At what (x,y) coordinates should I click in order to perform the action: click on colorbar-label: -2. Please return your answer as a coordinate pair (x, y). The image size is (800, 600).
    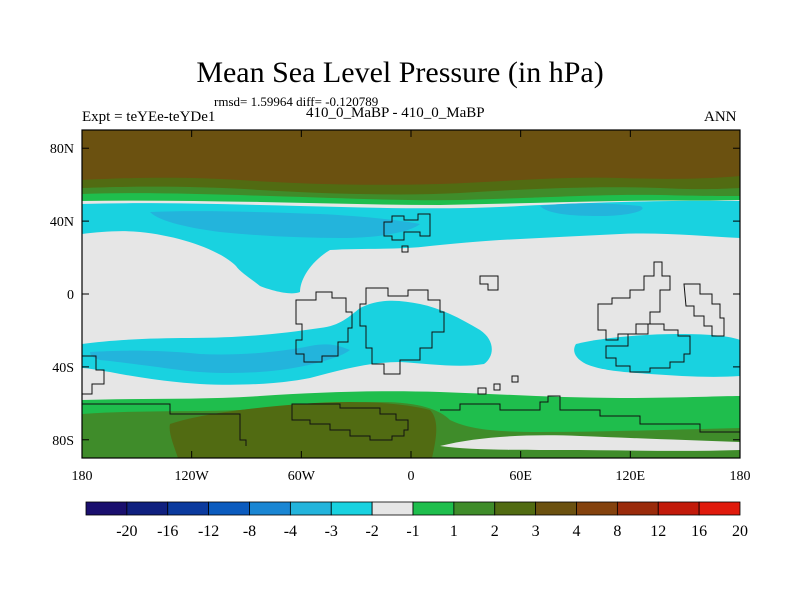
    Looking at the image, I should click on (371, 531).